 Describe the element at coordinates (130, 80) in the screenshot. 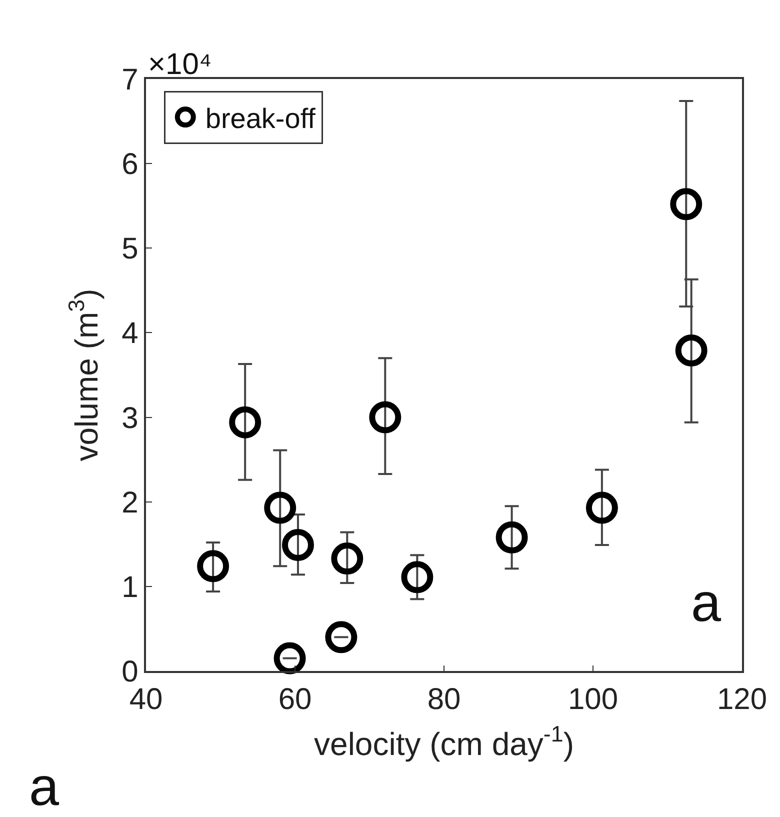

I see `y-tick-label: 7` at that location.